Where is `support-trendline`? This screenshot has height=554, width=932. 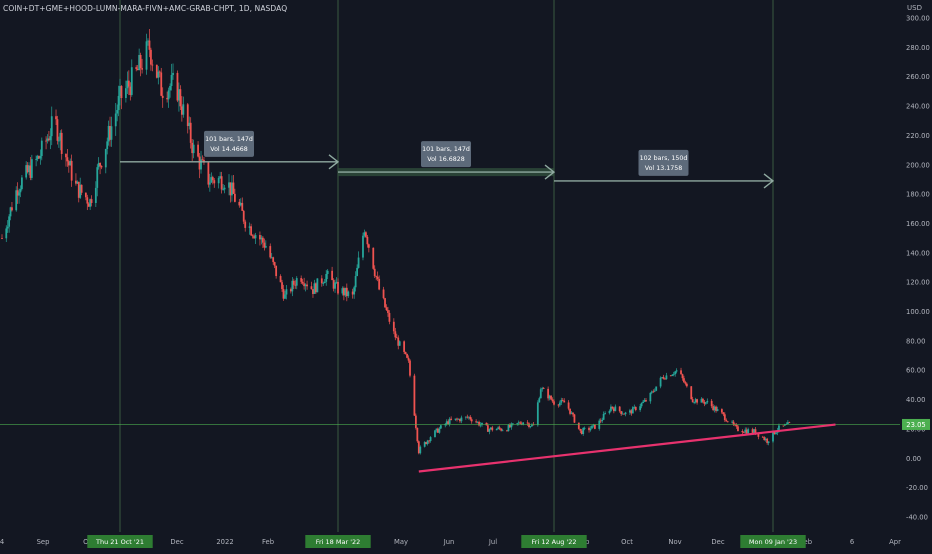 support-trendline is located at coordinates (627, 448).